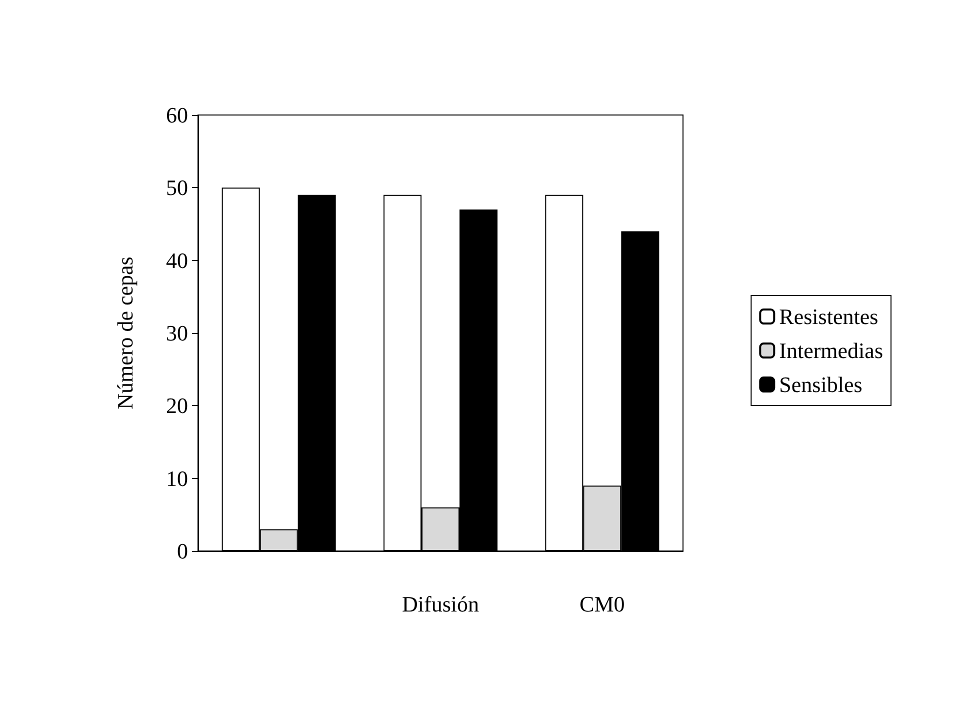  What do you see at coordinates (820, 384) in the screenshot?
I see `legend-label: Sensibles` at bounding box center [820, 384].